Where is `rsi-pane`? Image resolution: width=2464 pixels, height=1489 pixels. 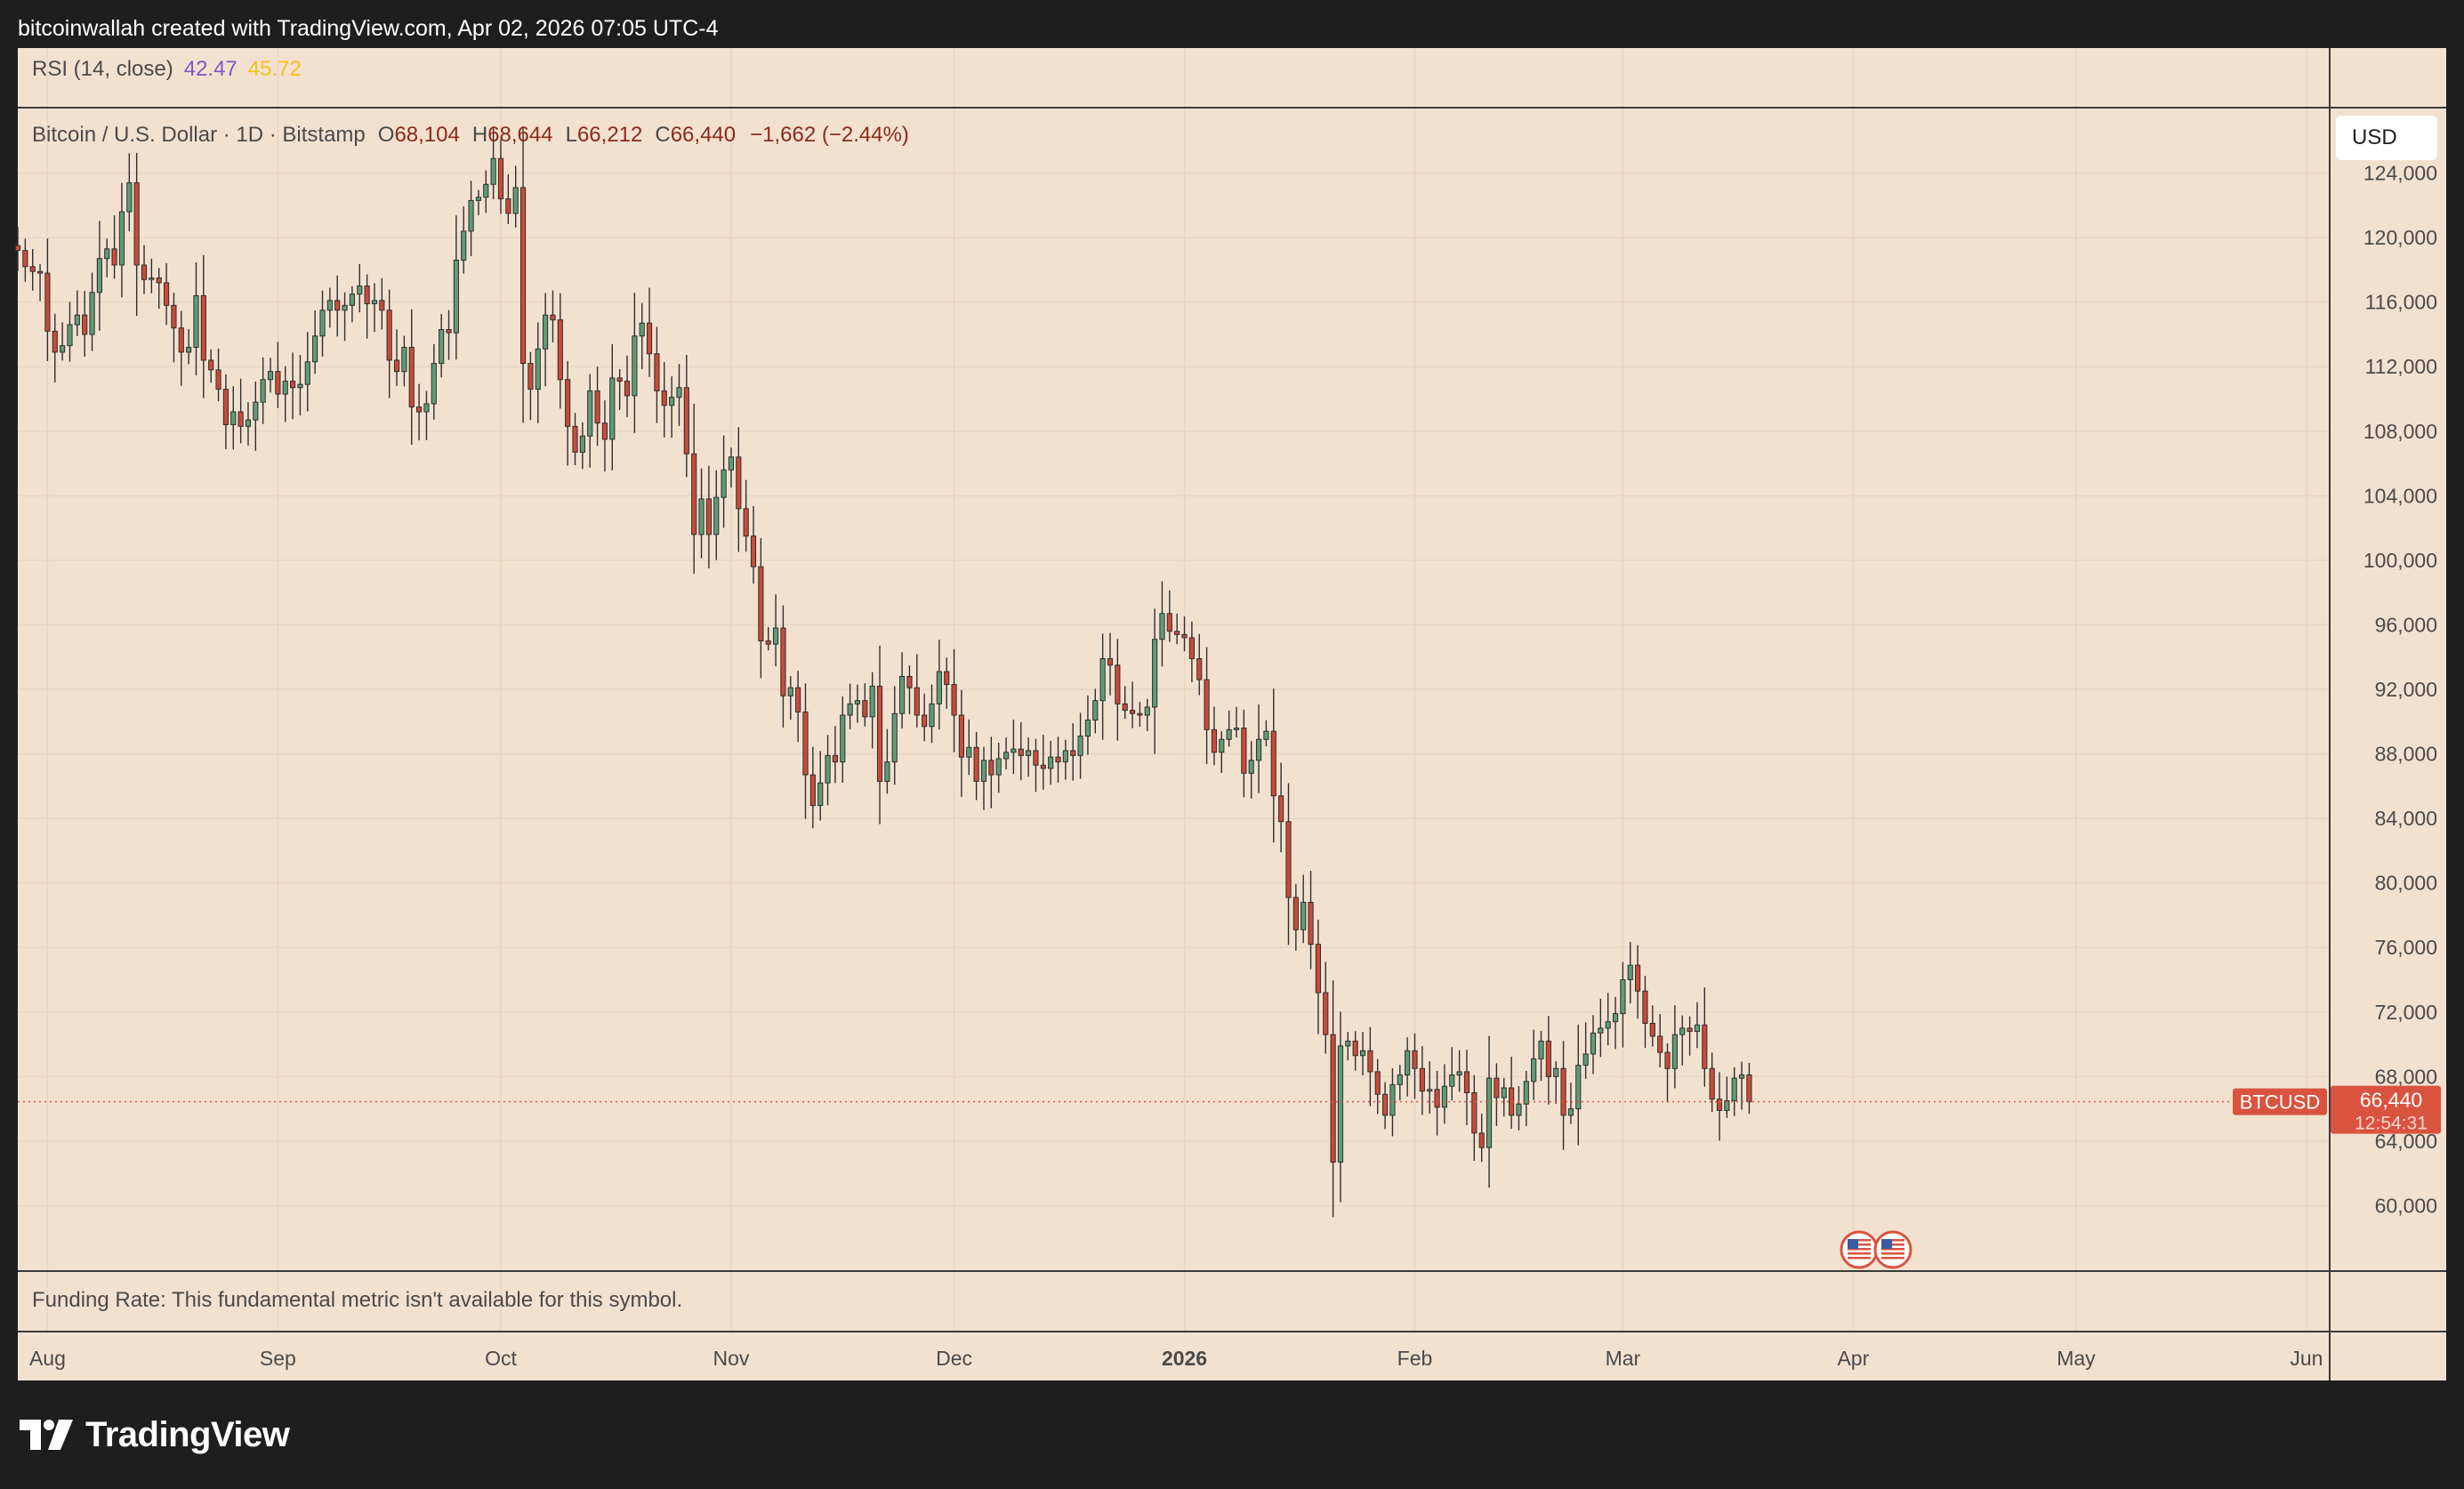 rsi-pane is located at coordinates (1173, 77).